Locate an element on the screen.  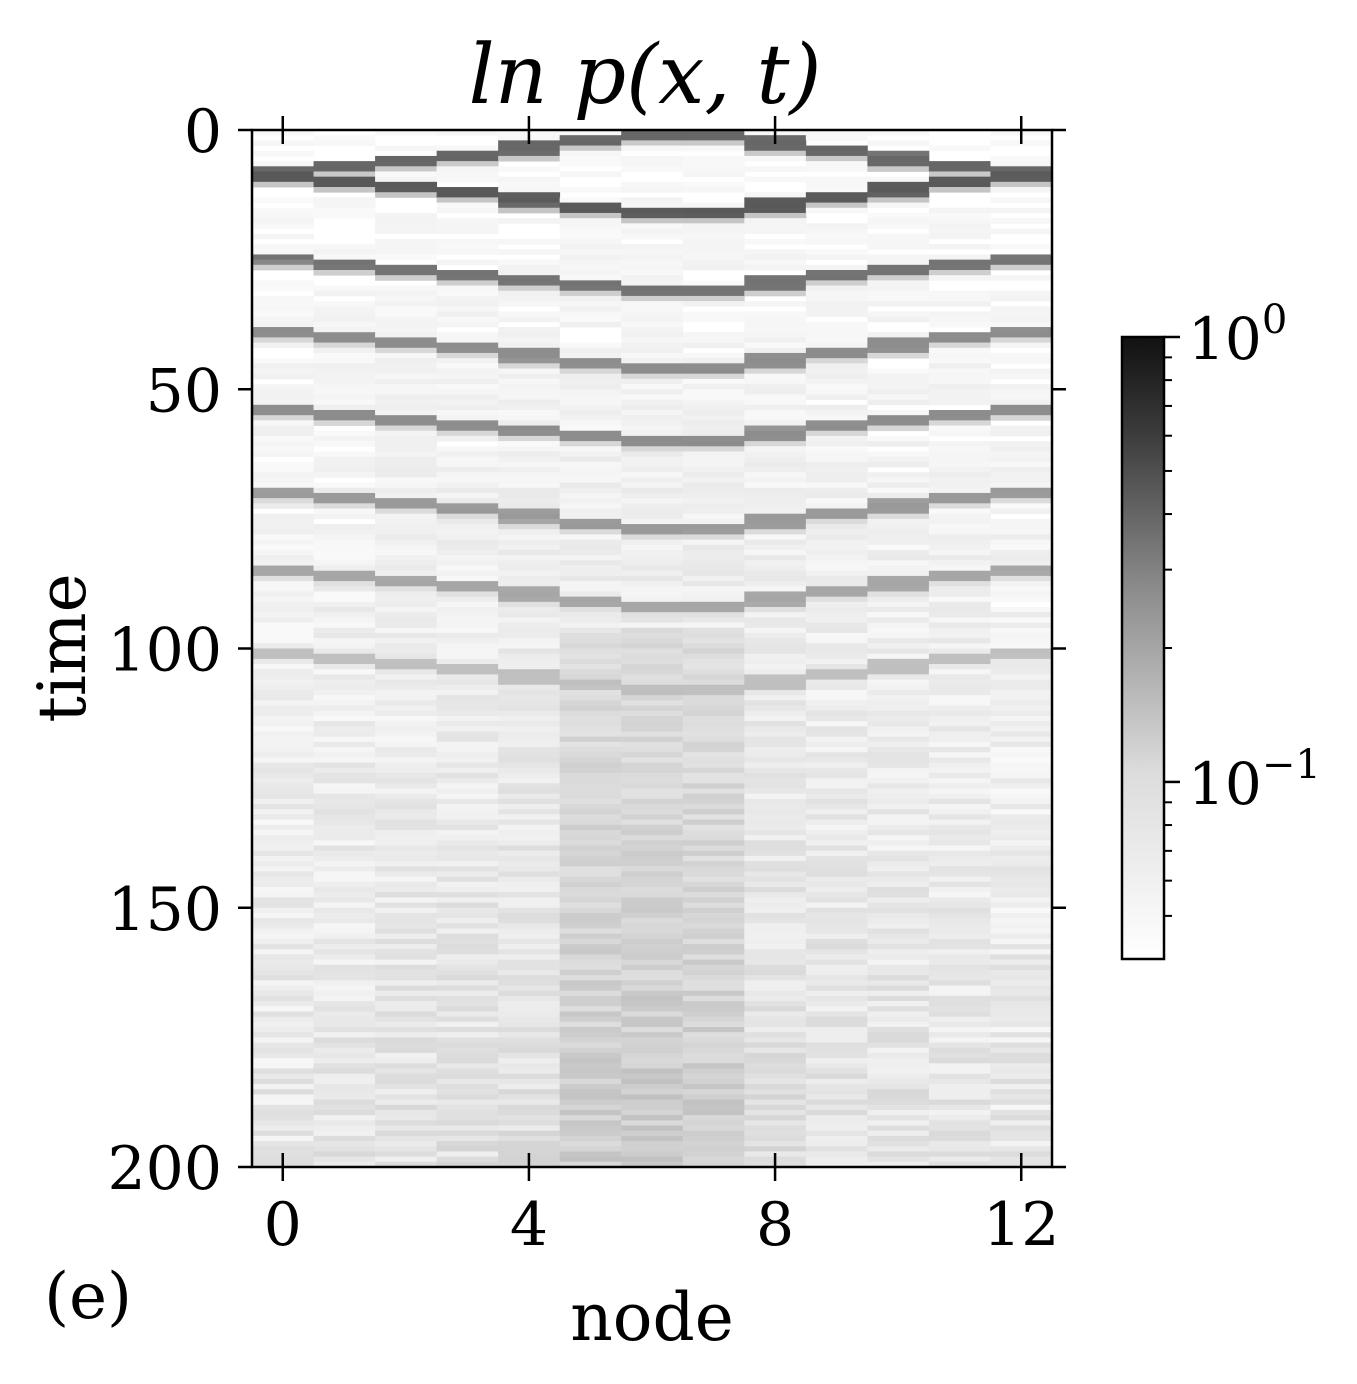
y-tick-label: 0 is located at coordinates (203, 132).